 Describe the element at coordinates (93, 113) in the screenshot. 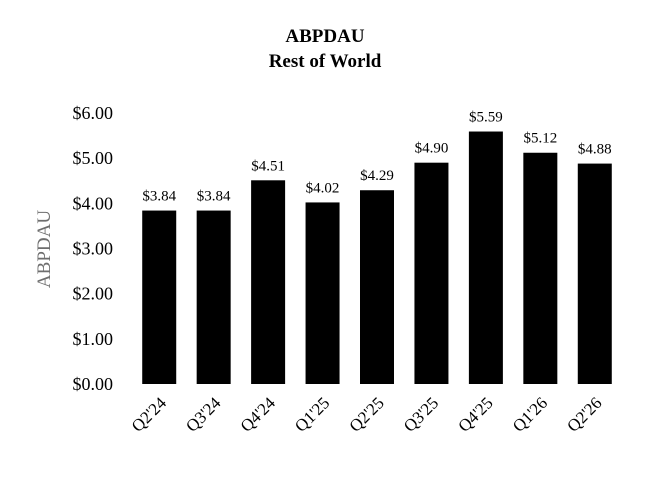

I see `y-tick-label: $6.00` at that location.